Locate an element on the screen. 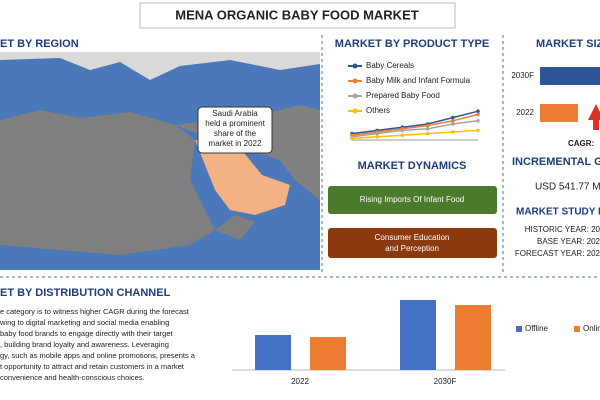 This screenshot has height=400, width=600. up-arrow is located at coordinates (594, 117).